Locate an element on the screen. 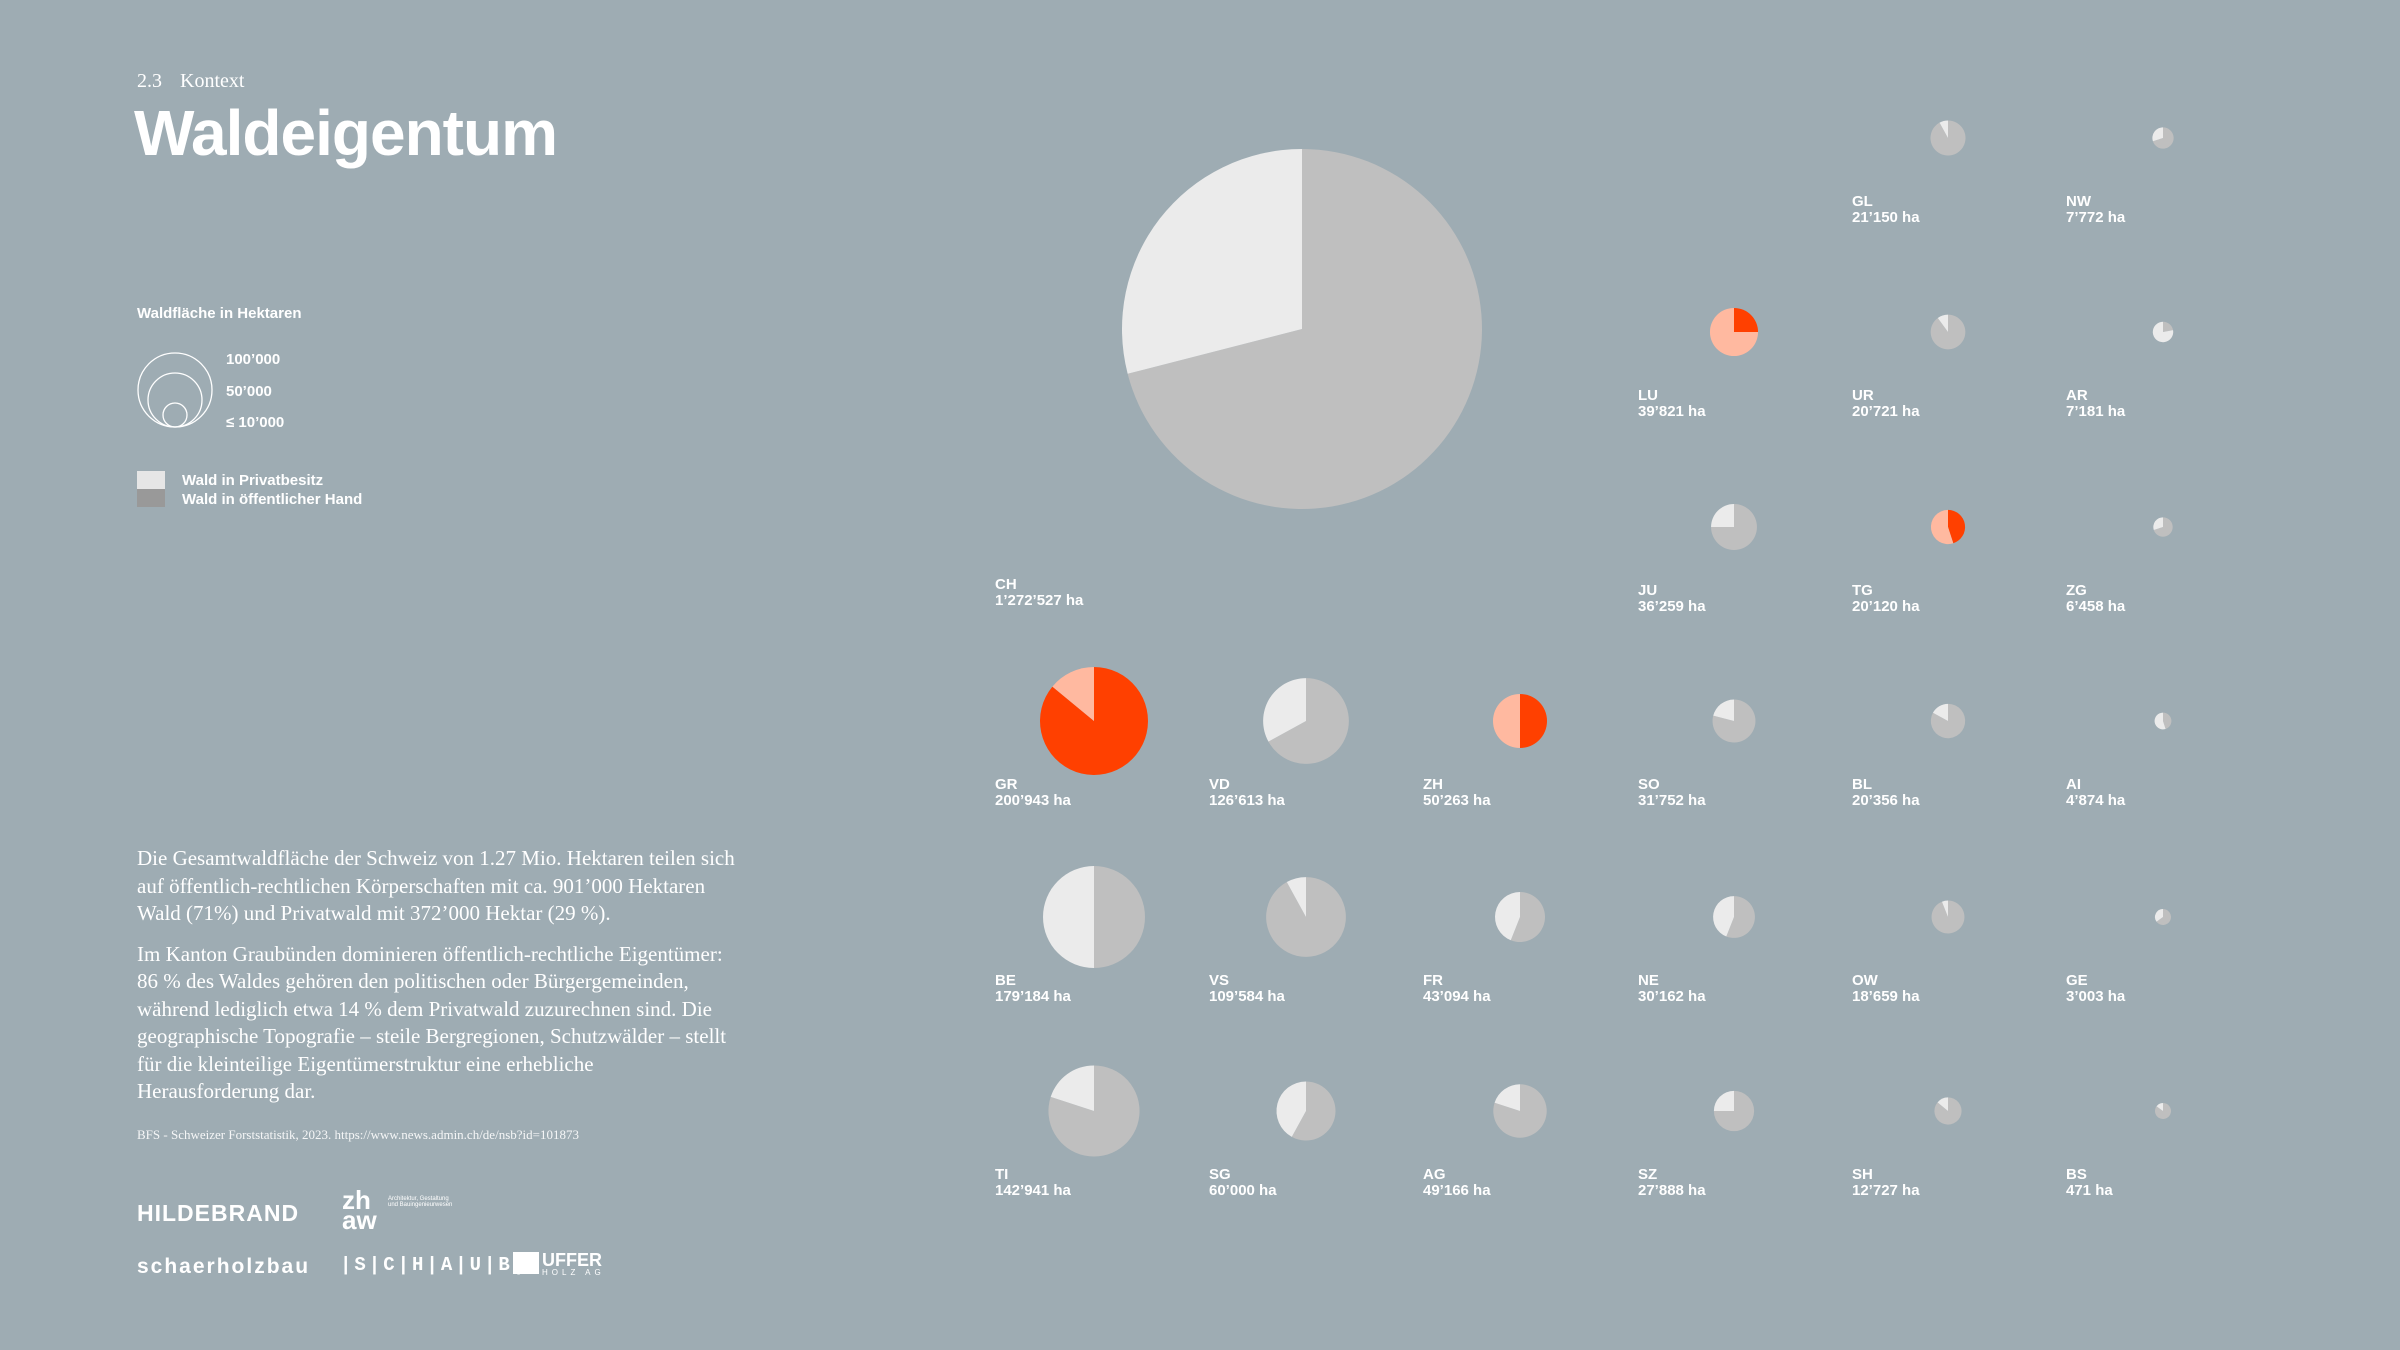 This screenshot has width=2400, height=1350. pie-sg-private-slice is located at coordinates (1291, 1109).